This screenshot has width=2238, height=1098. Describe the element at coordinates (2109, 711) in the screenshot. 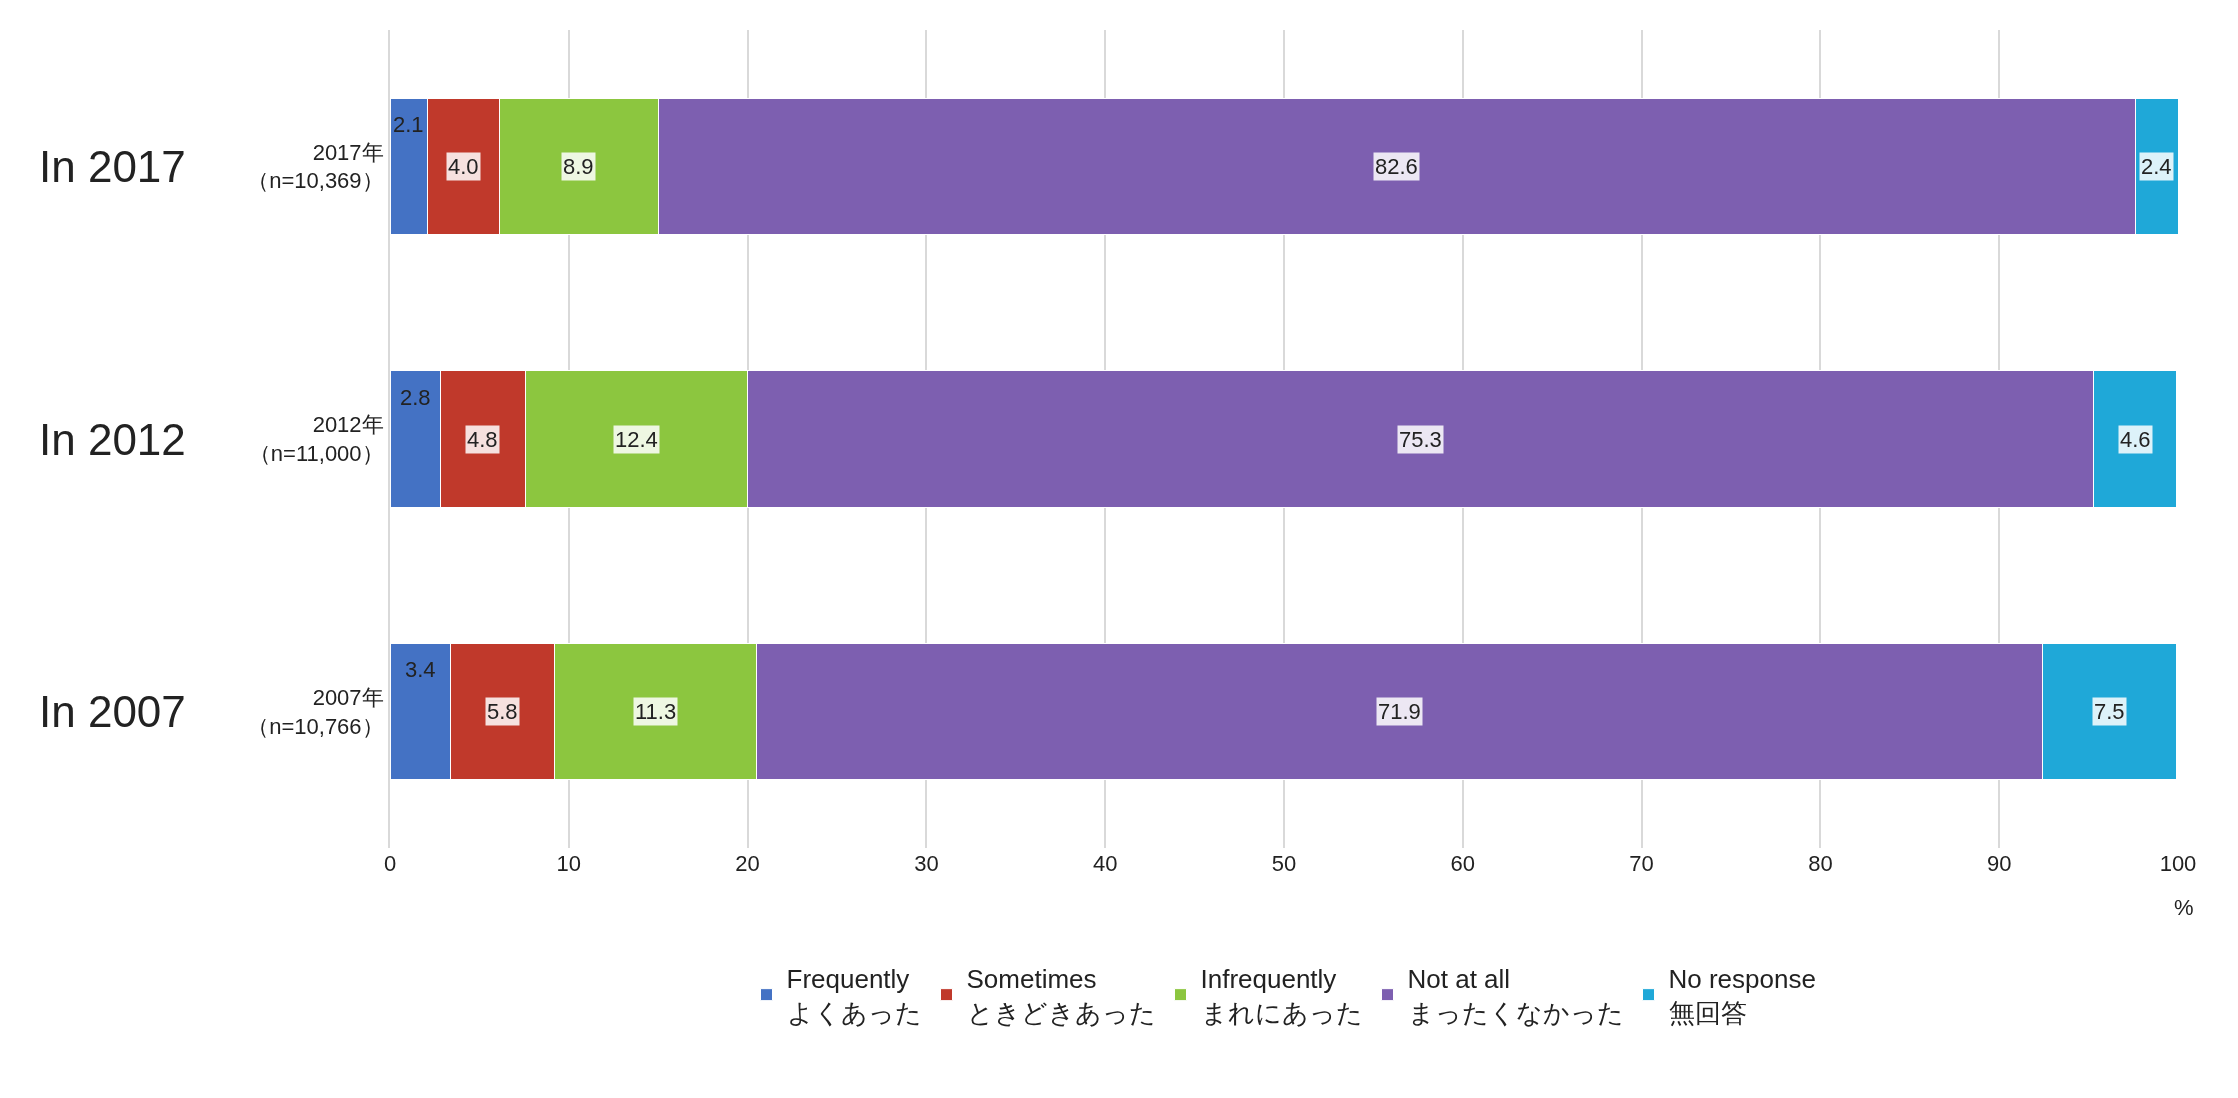

I see `data-label: 7.5` at that location.